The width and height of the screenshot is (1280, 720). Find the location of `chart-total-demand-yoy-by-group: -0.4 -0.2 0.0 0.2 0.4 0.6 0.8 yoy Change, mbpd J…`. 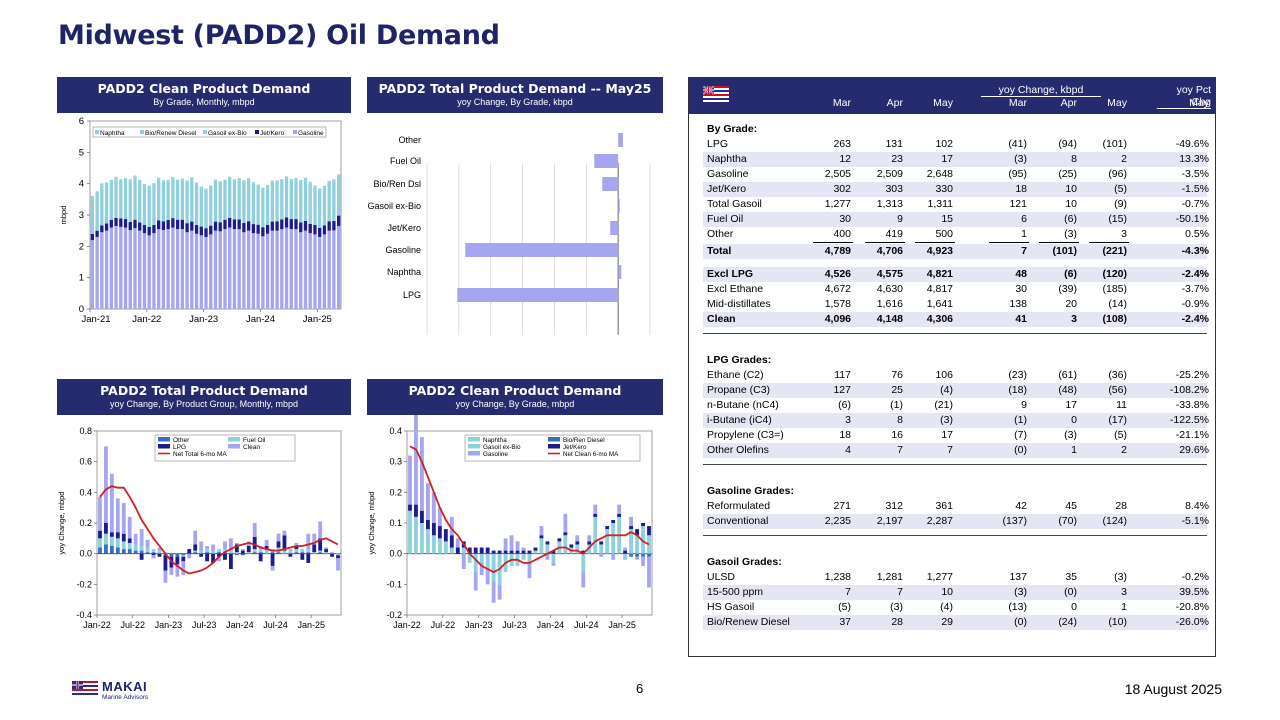

chart-total-demand-yoy-by-group: -0.4 -0.2 0.0 0.2 0.4 0.6 0.8 yoy Change, mbpd J… is located at coordinates (199, 528).